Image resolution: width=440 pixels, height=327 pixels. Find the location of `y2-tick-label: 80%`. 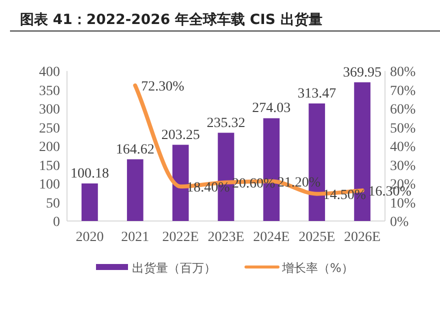

y2-tick-label: 80% is located at coordinates (403, 72).